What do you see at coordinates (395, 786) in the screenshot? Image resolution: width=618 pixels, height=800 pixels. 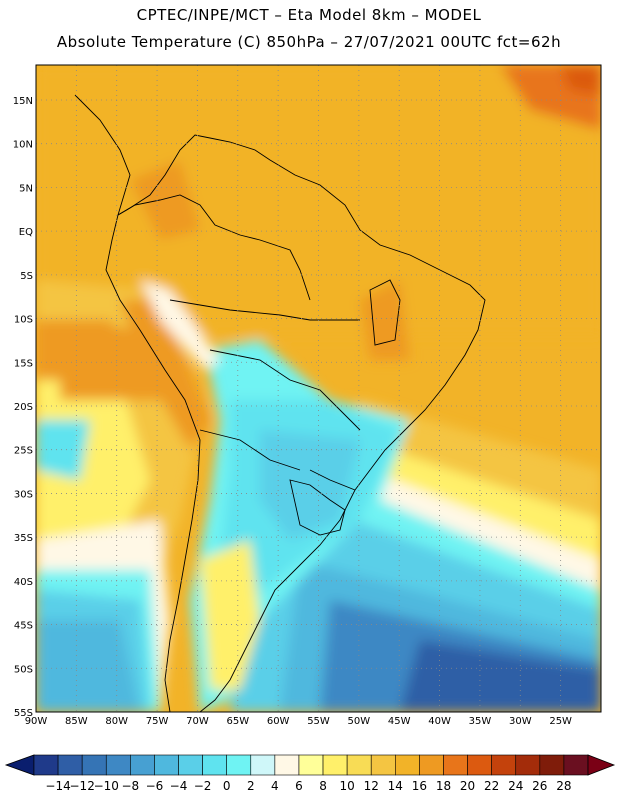 I see `colorbar-tick-label: 14` at bounding box center [395, 786].